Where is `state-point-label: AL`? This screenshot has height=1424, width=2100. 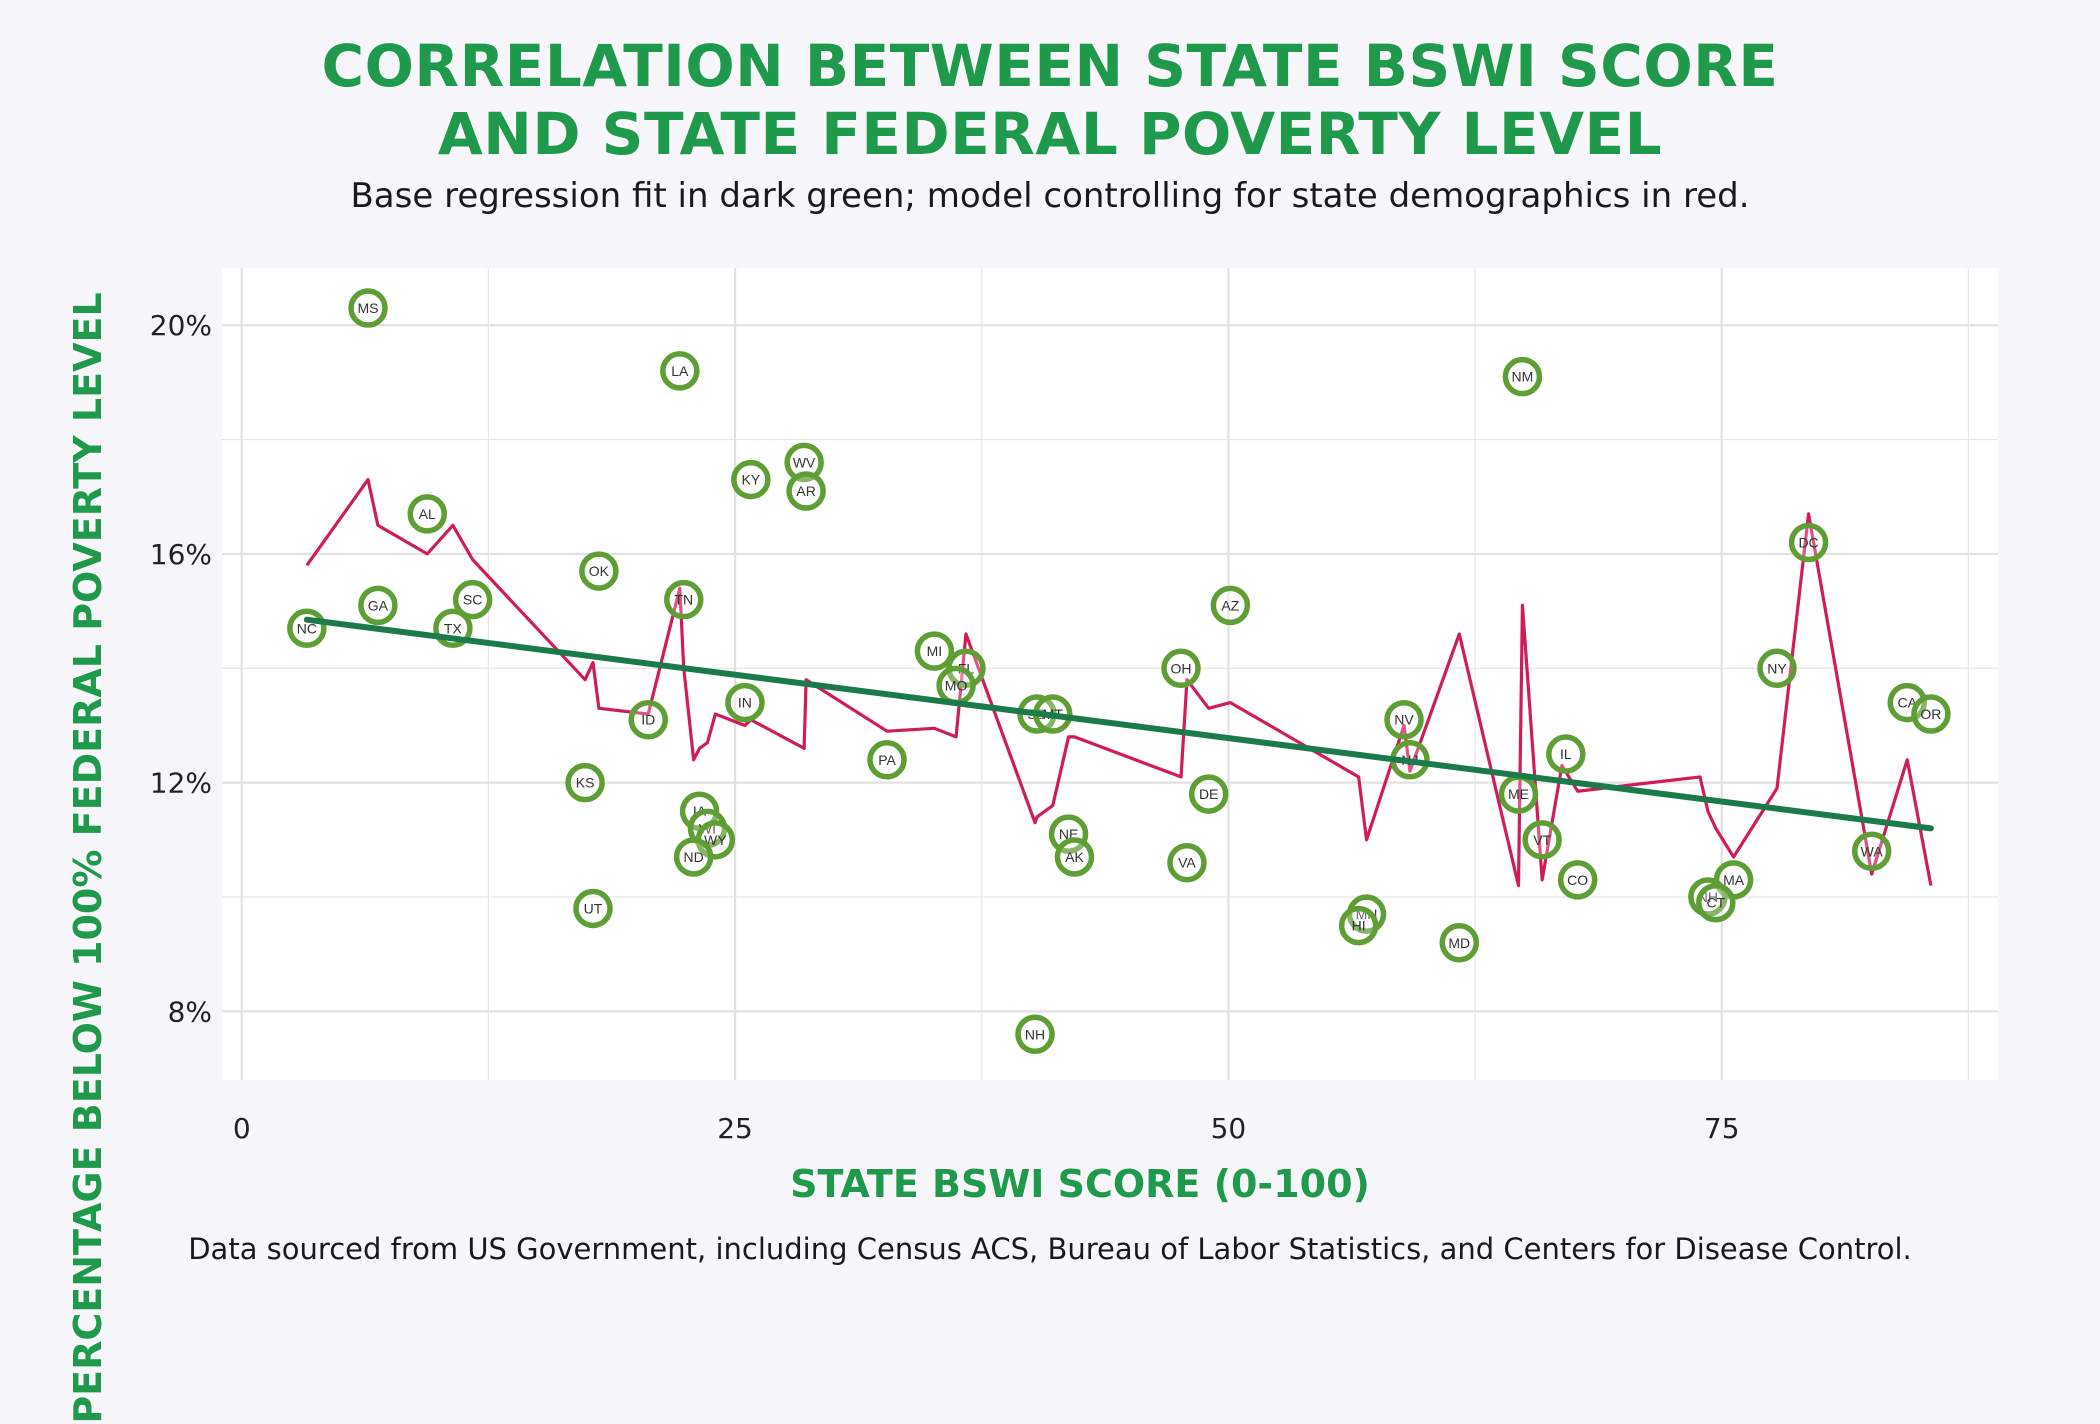 state-point-label: AL is located at coordinates (427, 514).